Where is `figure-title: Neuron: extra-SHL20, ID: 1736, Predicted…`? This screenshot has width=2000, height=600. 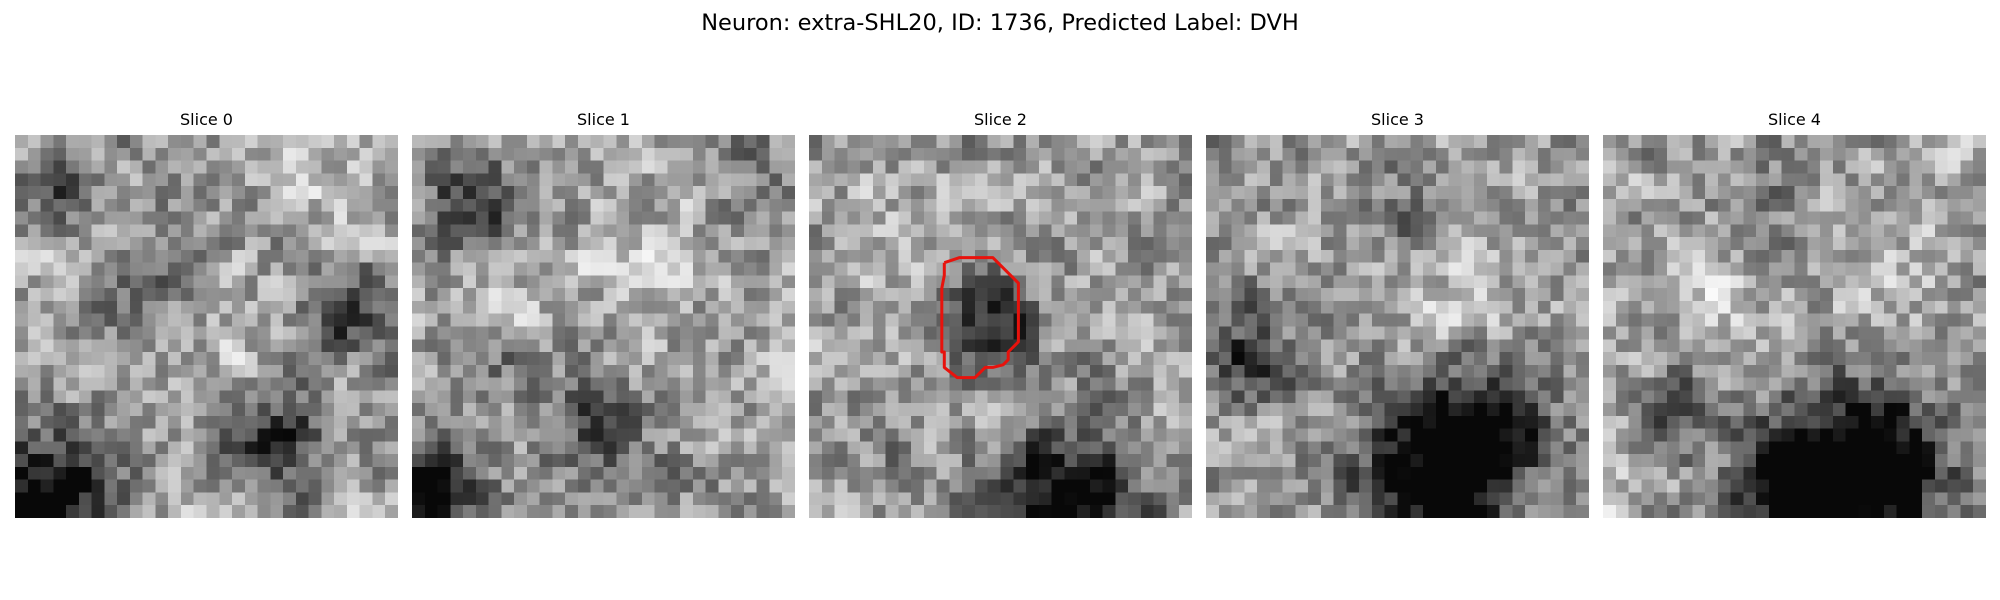 figure-title: Neuron: extra-SHL20, ID: 1736, Predicted… is located at coordinates (1000, 23).